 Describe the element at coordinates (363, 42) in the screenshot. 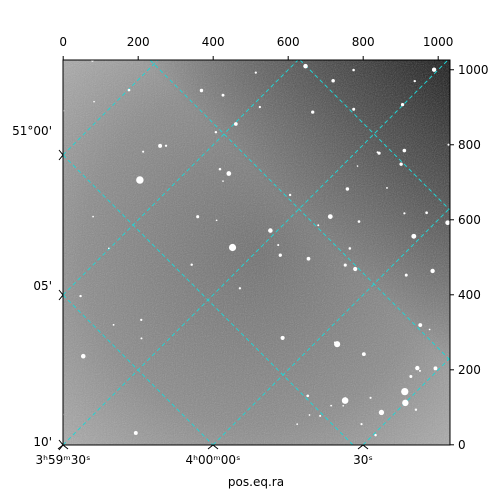

I see `x-tick-label: 800` at that location.